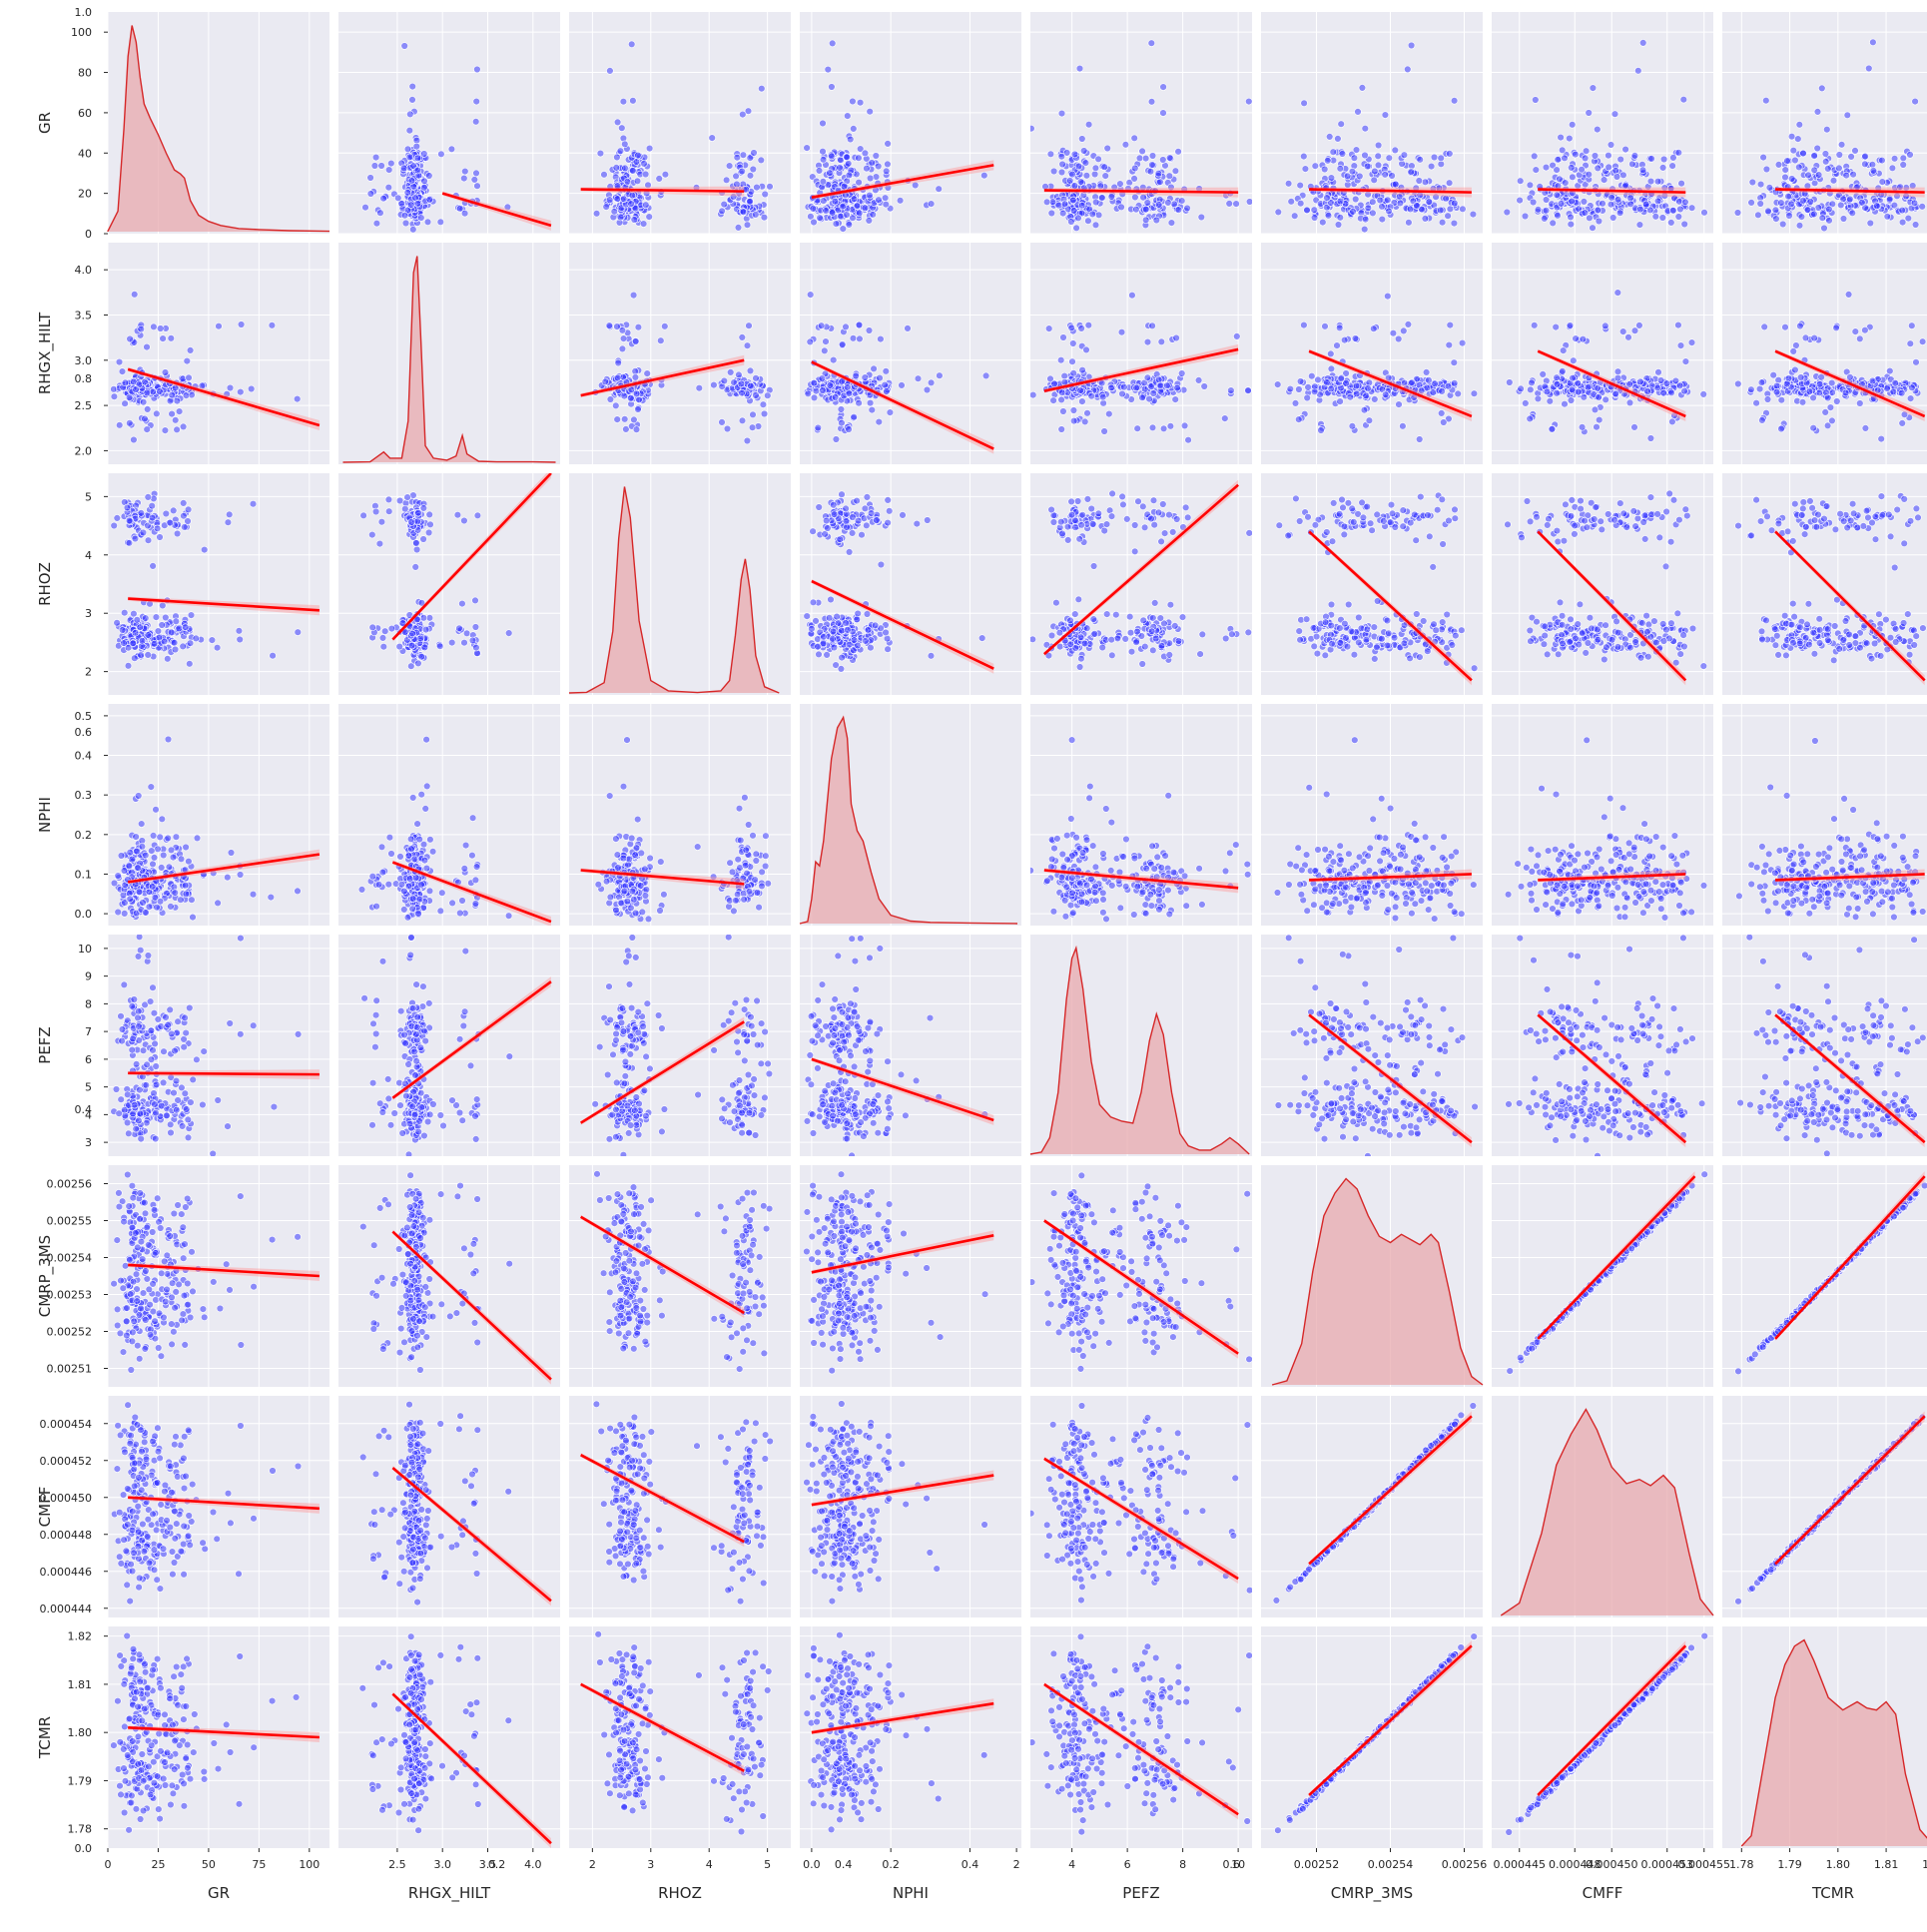 This screenshot has height=1932, width=1927. What do you see at coordinates (218, 128) in the screenshot?
I see `kde-area-GR` at bounding box center [218, 128].